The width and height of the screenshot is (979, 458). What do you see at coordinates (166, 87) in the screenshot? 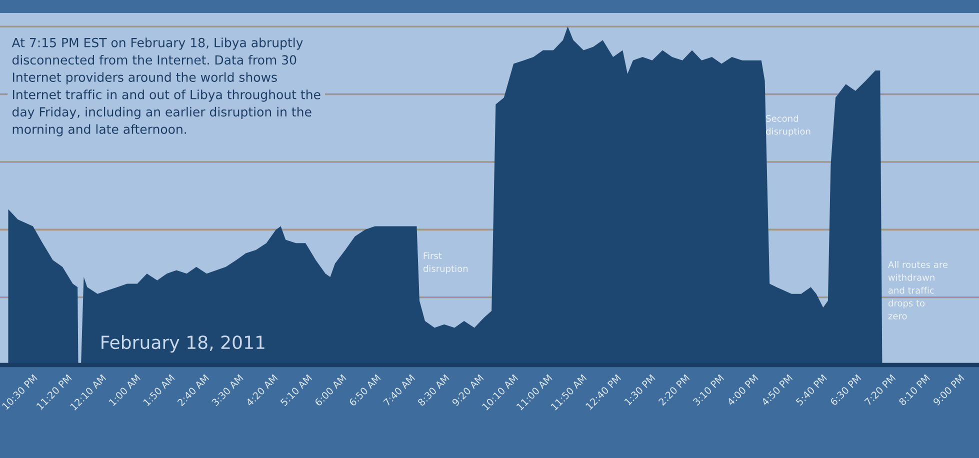
I see `annotation: At 7:15 PM EST on February 18, Libya abruptly disconnected from the Internet. Data from 30 Internet providers around the world shows Internet traffic in and out of Libya throughout the day Friday, including an earlier disruption in the morning and late afternoon.` at bounding box center [166, 87].